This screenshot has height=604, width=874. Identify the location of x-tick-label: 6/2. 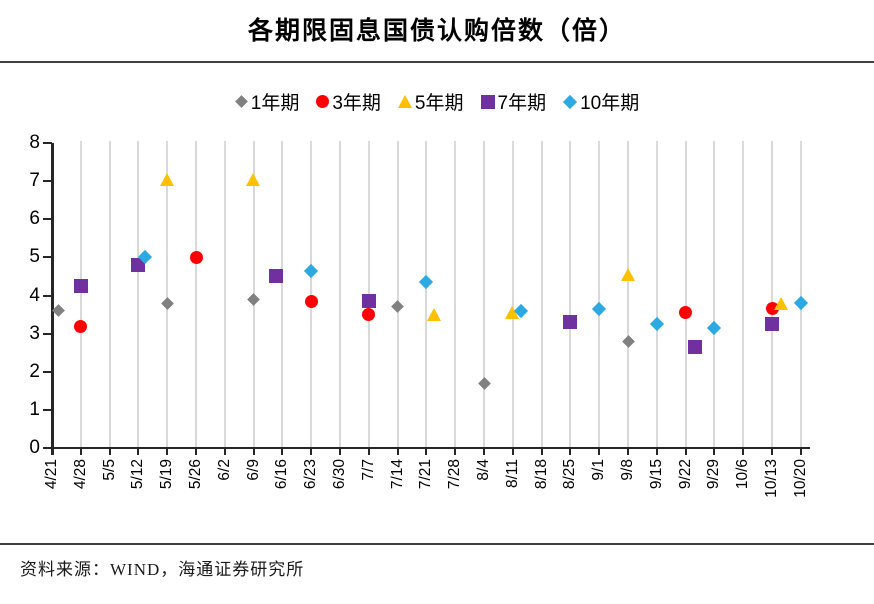
(224, 470).